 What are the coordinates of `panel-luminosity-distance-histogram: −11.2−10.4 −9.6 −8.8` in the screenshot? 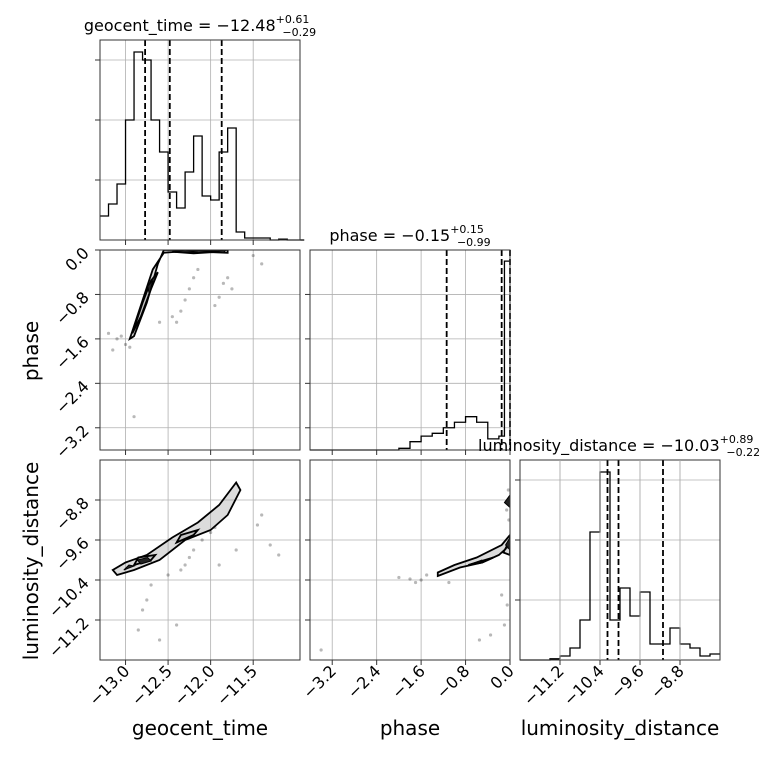 It's located at (618, 584).